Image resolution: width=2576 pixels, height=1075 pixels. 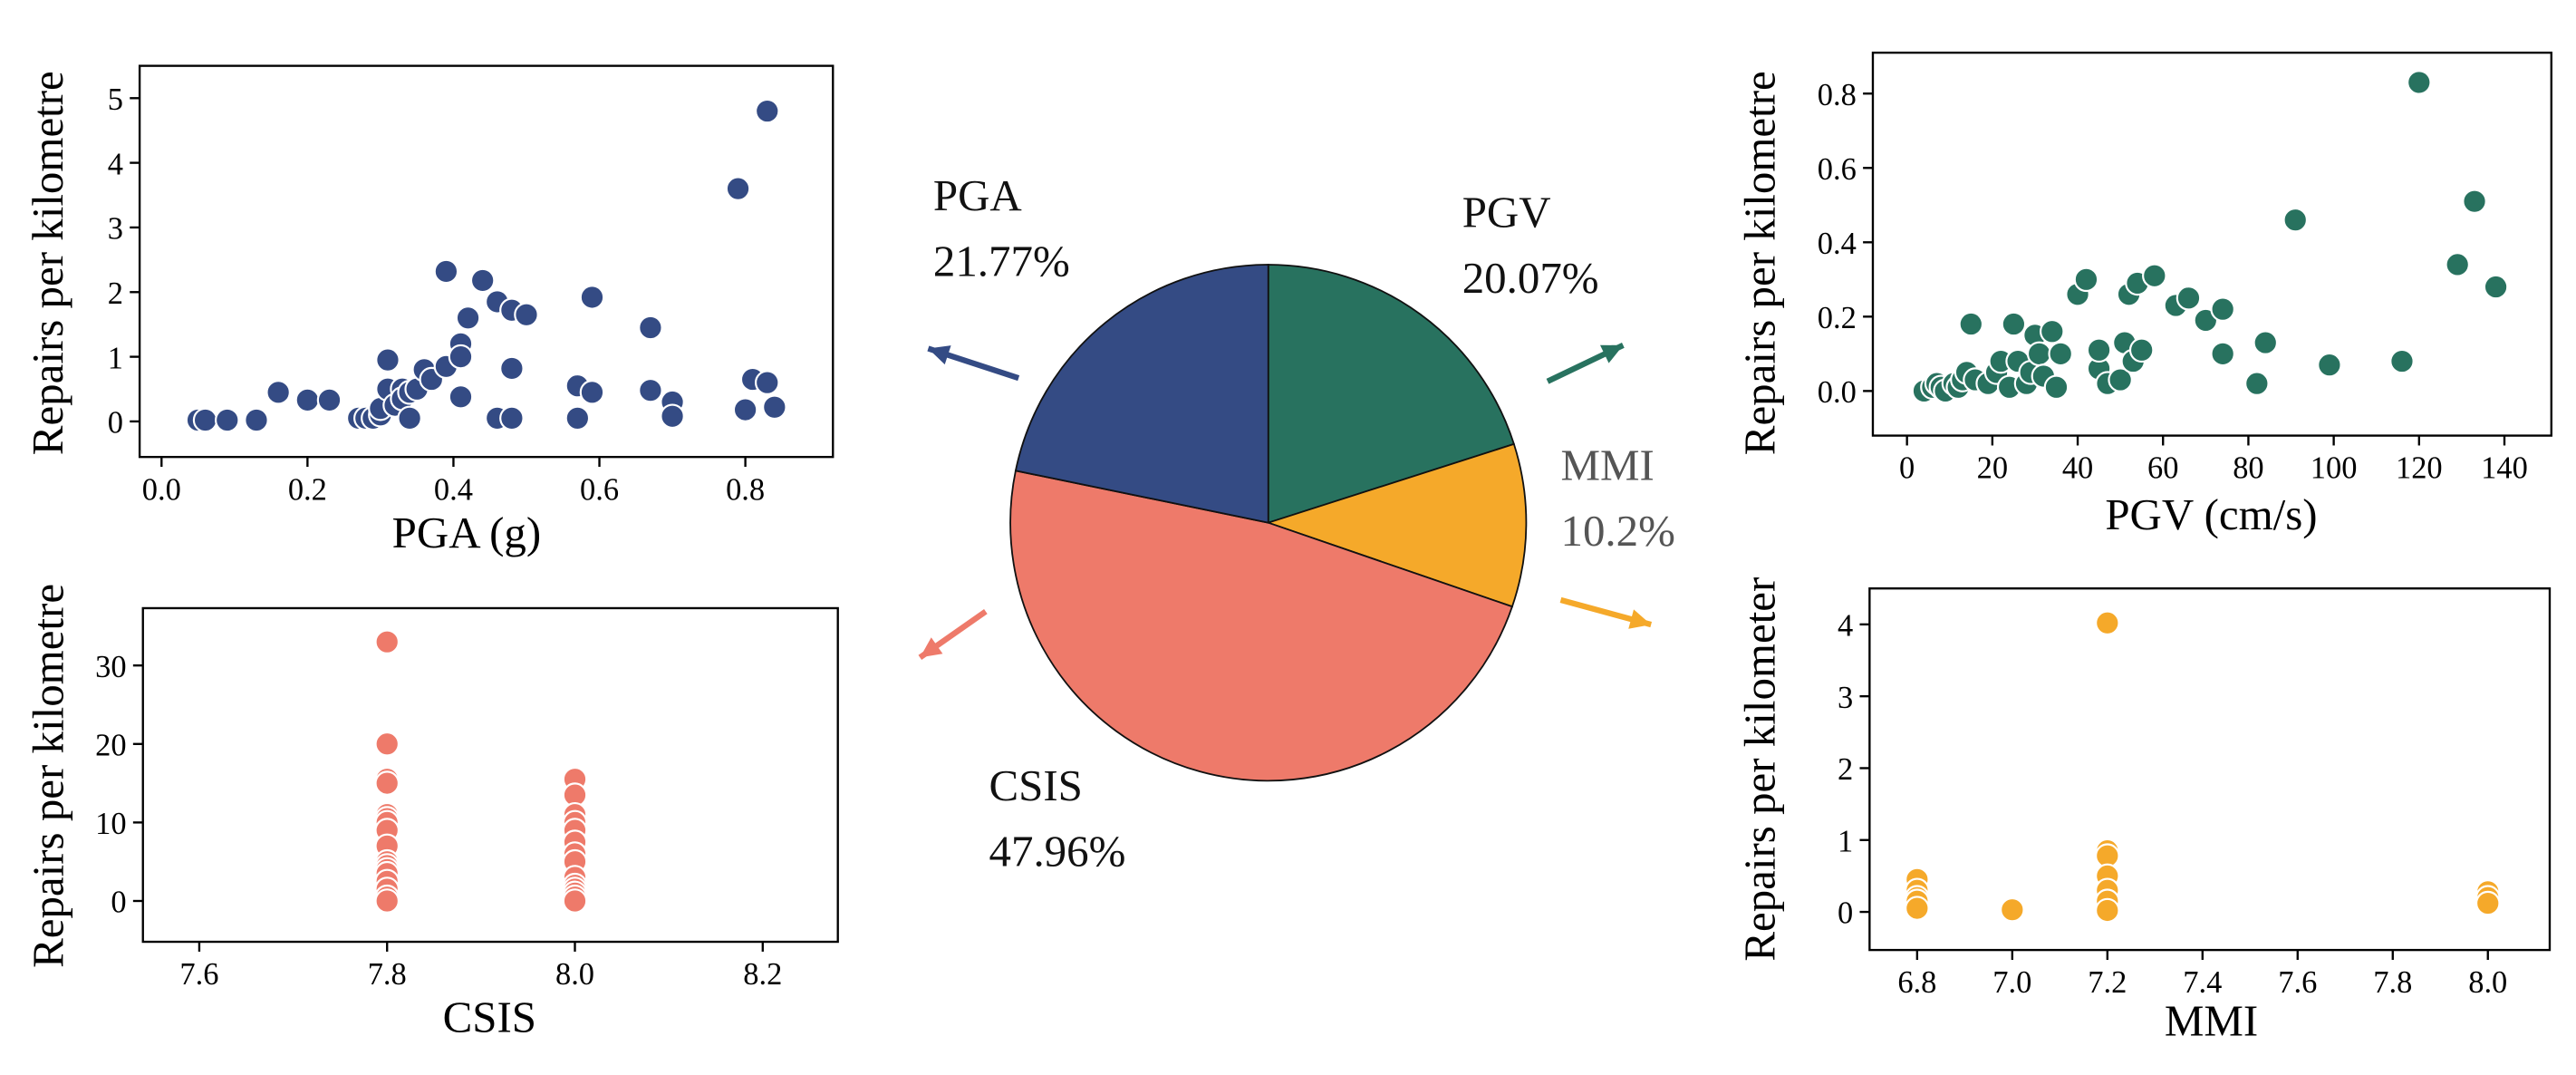 What do you see at coordinates (1036, 785) in the screenshot?
I see `slice-label: CSIS` at bounding box center [1036, 785].